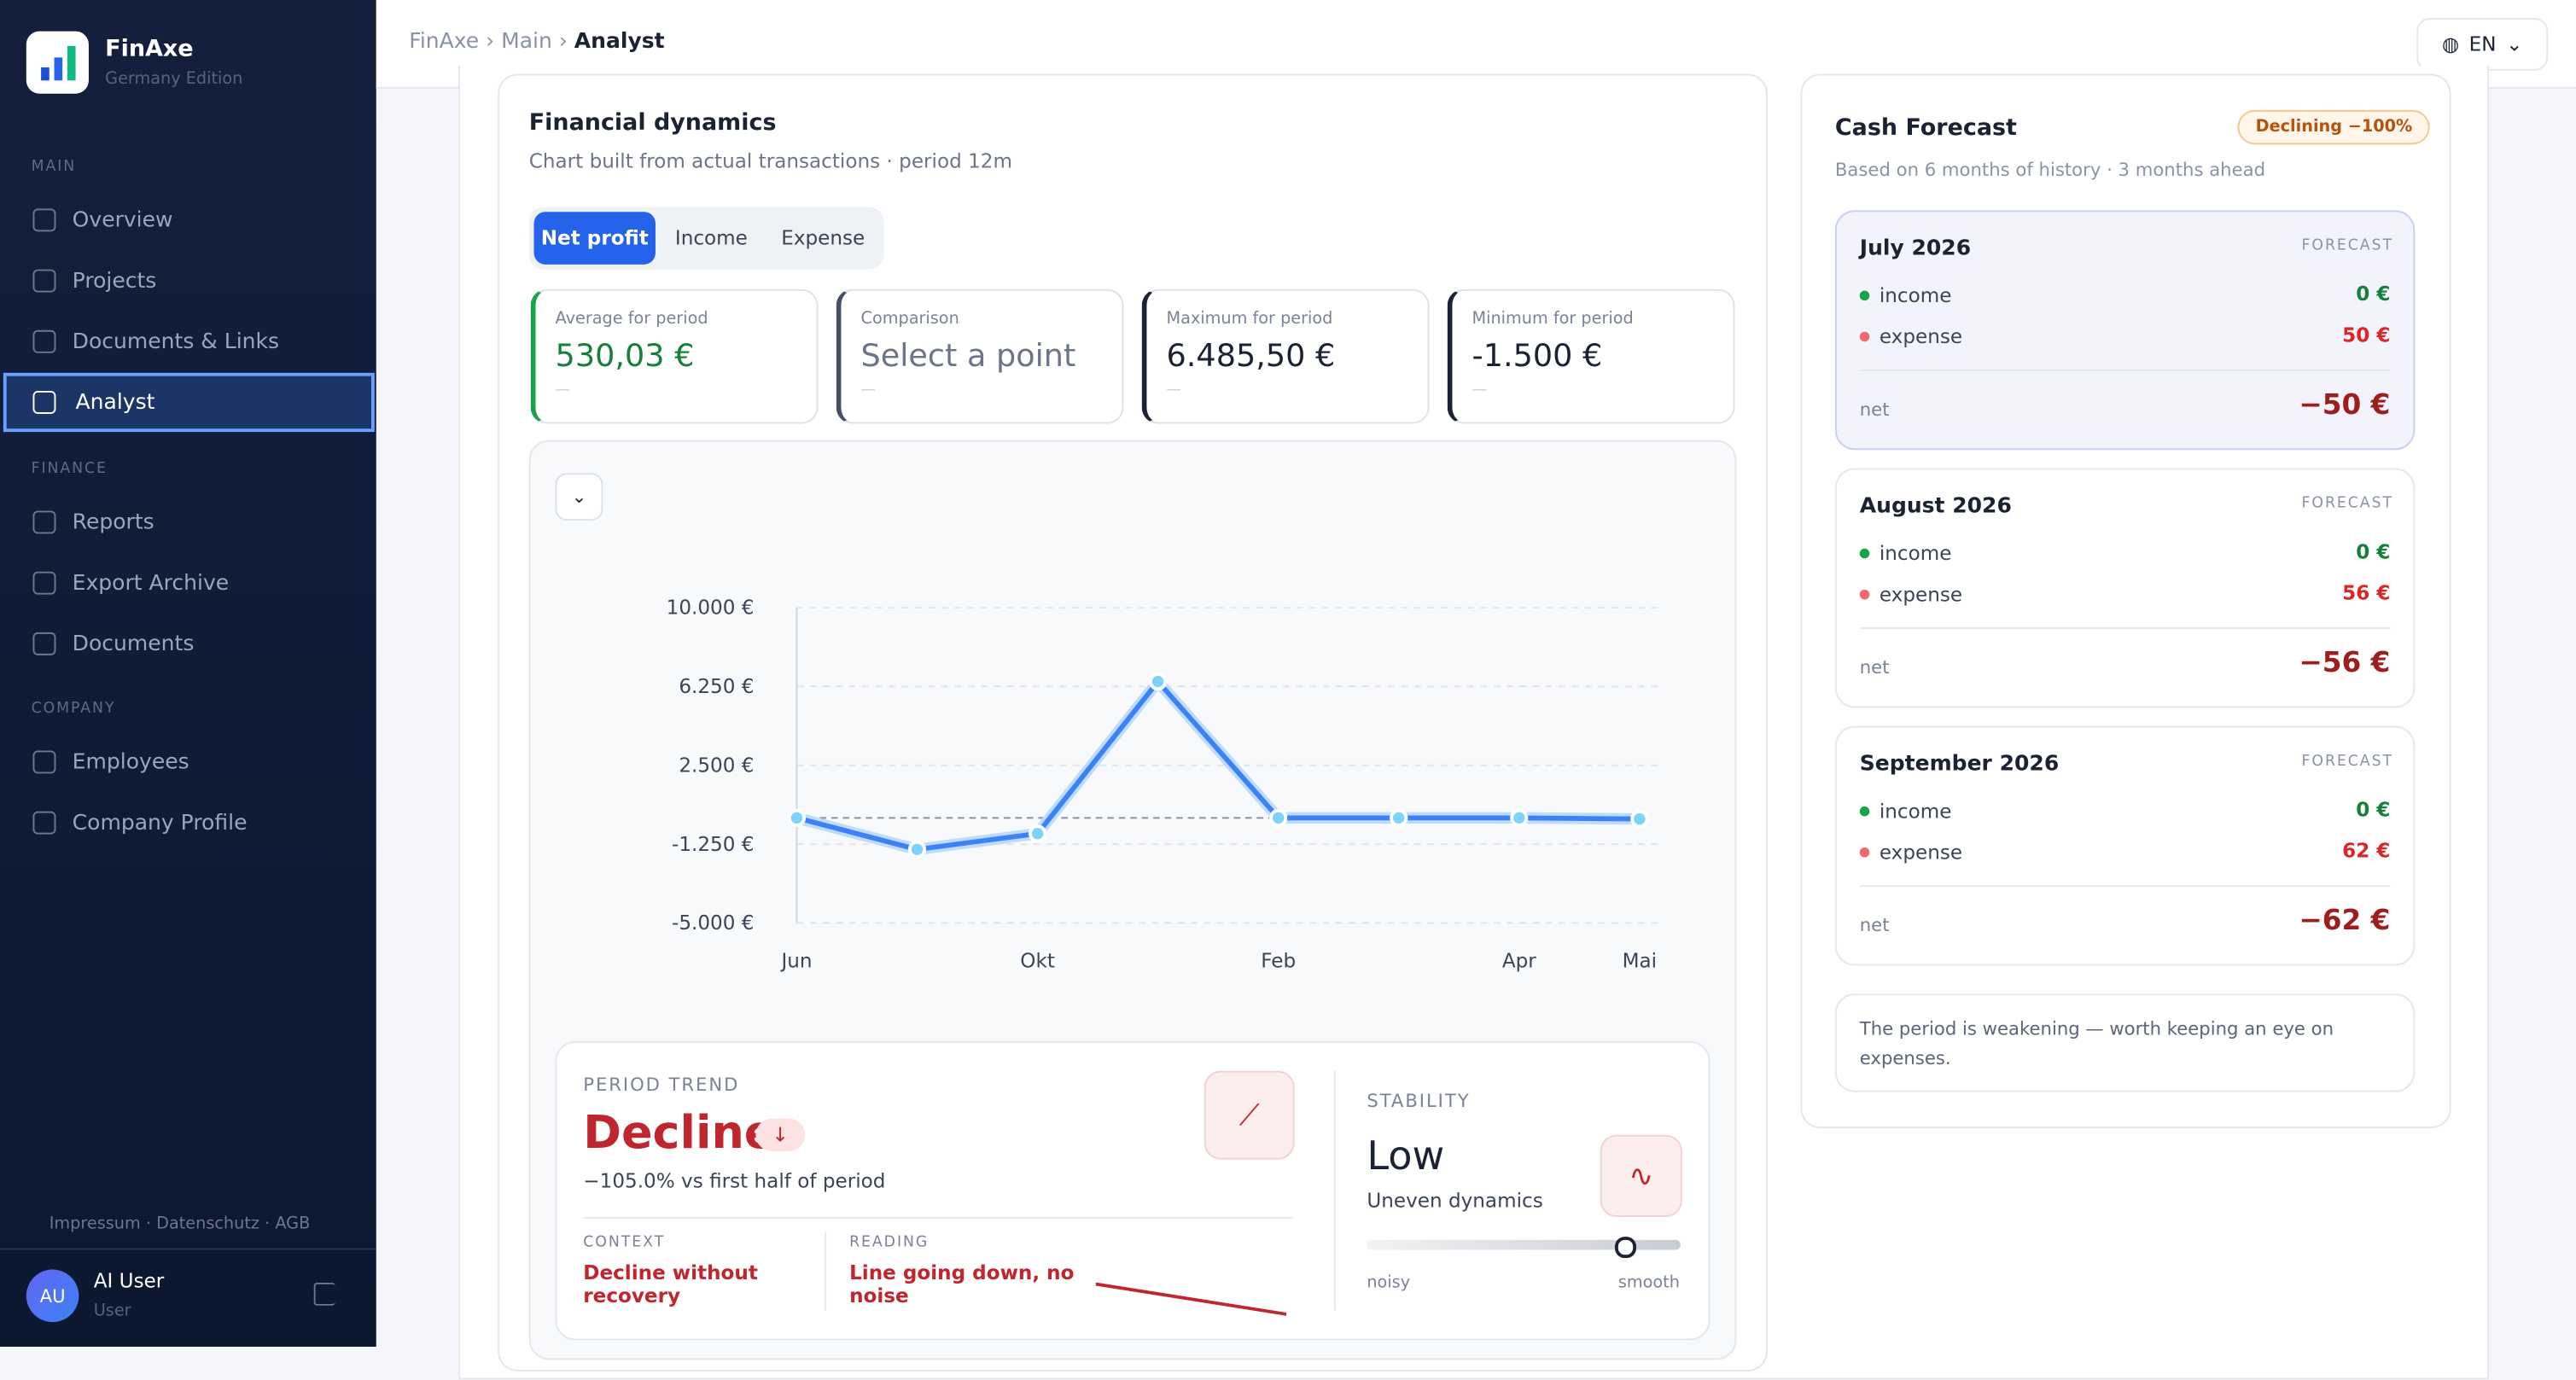 Image resolution: width=2576 pixels, height=1380 pixels. What do you see at coordinates (734, 1181) in the screenshot?
I see `detail: −105.0% vs first half of period` at bounding box center [734, 1181].